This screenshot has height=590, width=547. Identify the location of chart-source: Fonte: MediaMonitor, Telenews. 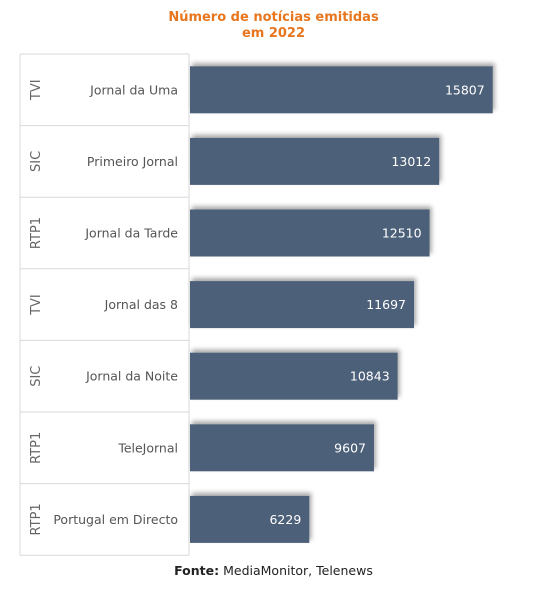
(273, 570).